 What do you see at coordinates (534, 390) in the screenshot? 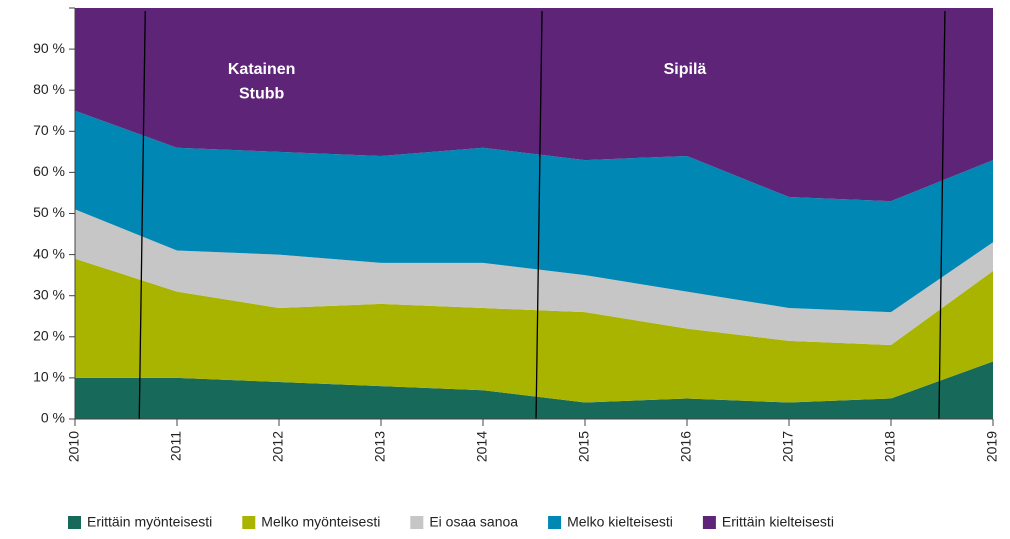
I see `area` at bounding box center [534, 390].